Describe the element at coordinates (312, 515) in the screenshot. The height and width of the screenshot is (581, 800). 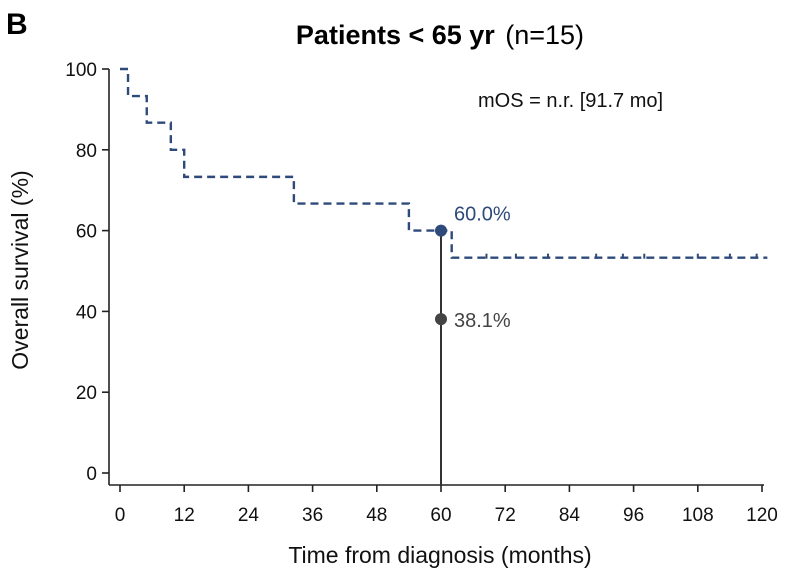
I see `x-tick-label: 36` at that location.